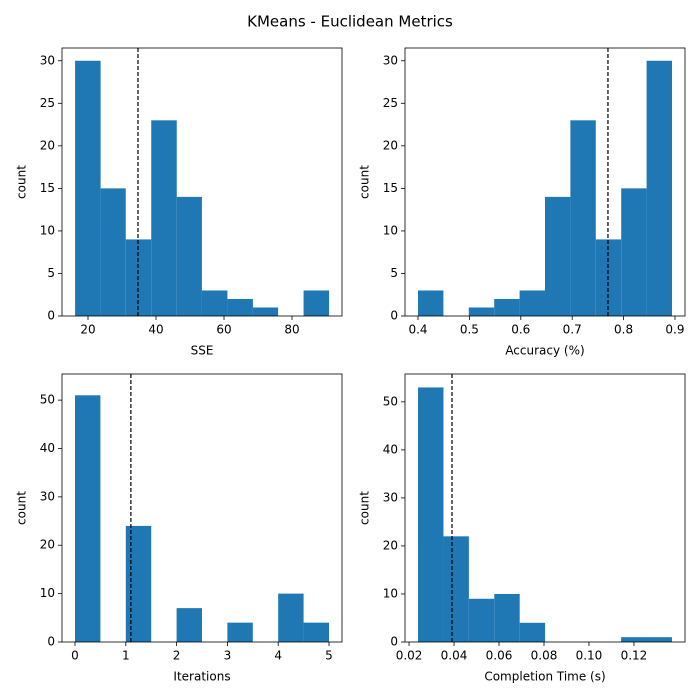 The width and height of the screenshot is (700, 700). Describe the element at coordinates (544, 351) in the screenshot. I see `x-axis-label: Accuracy (%)` at that location.